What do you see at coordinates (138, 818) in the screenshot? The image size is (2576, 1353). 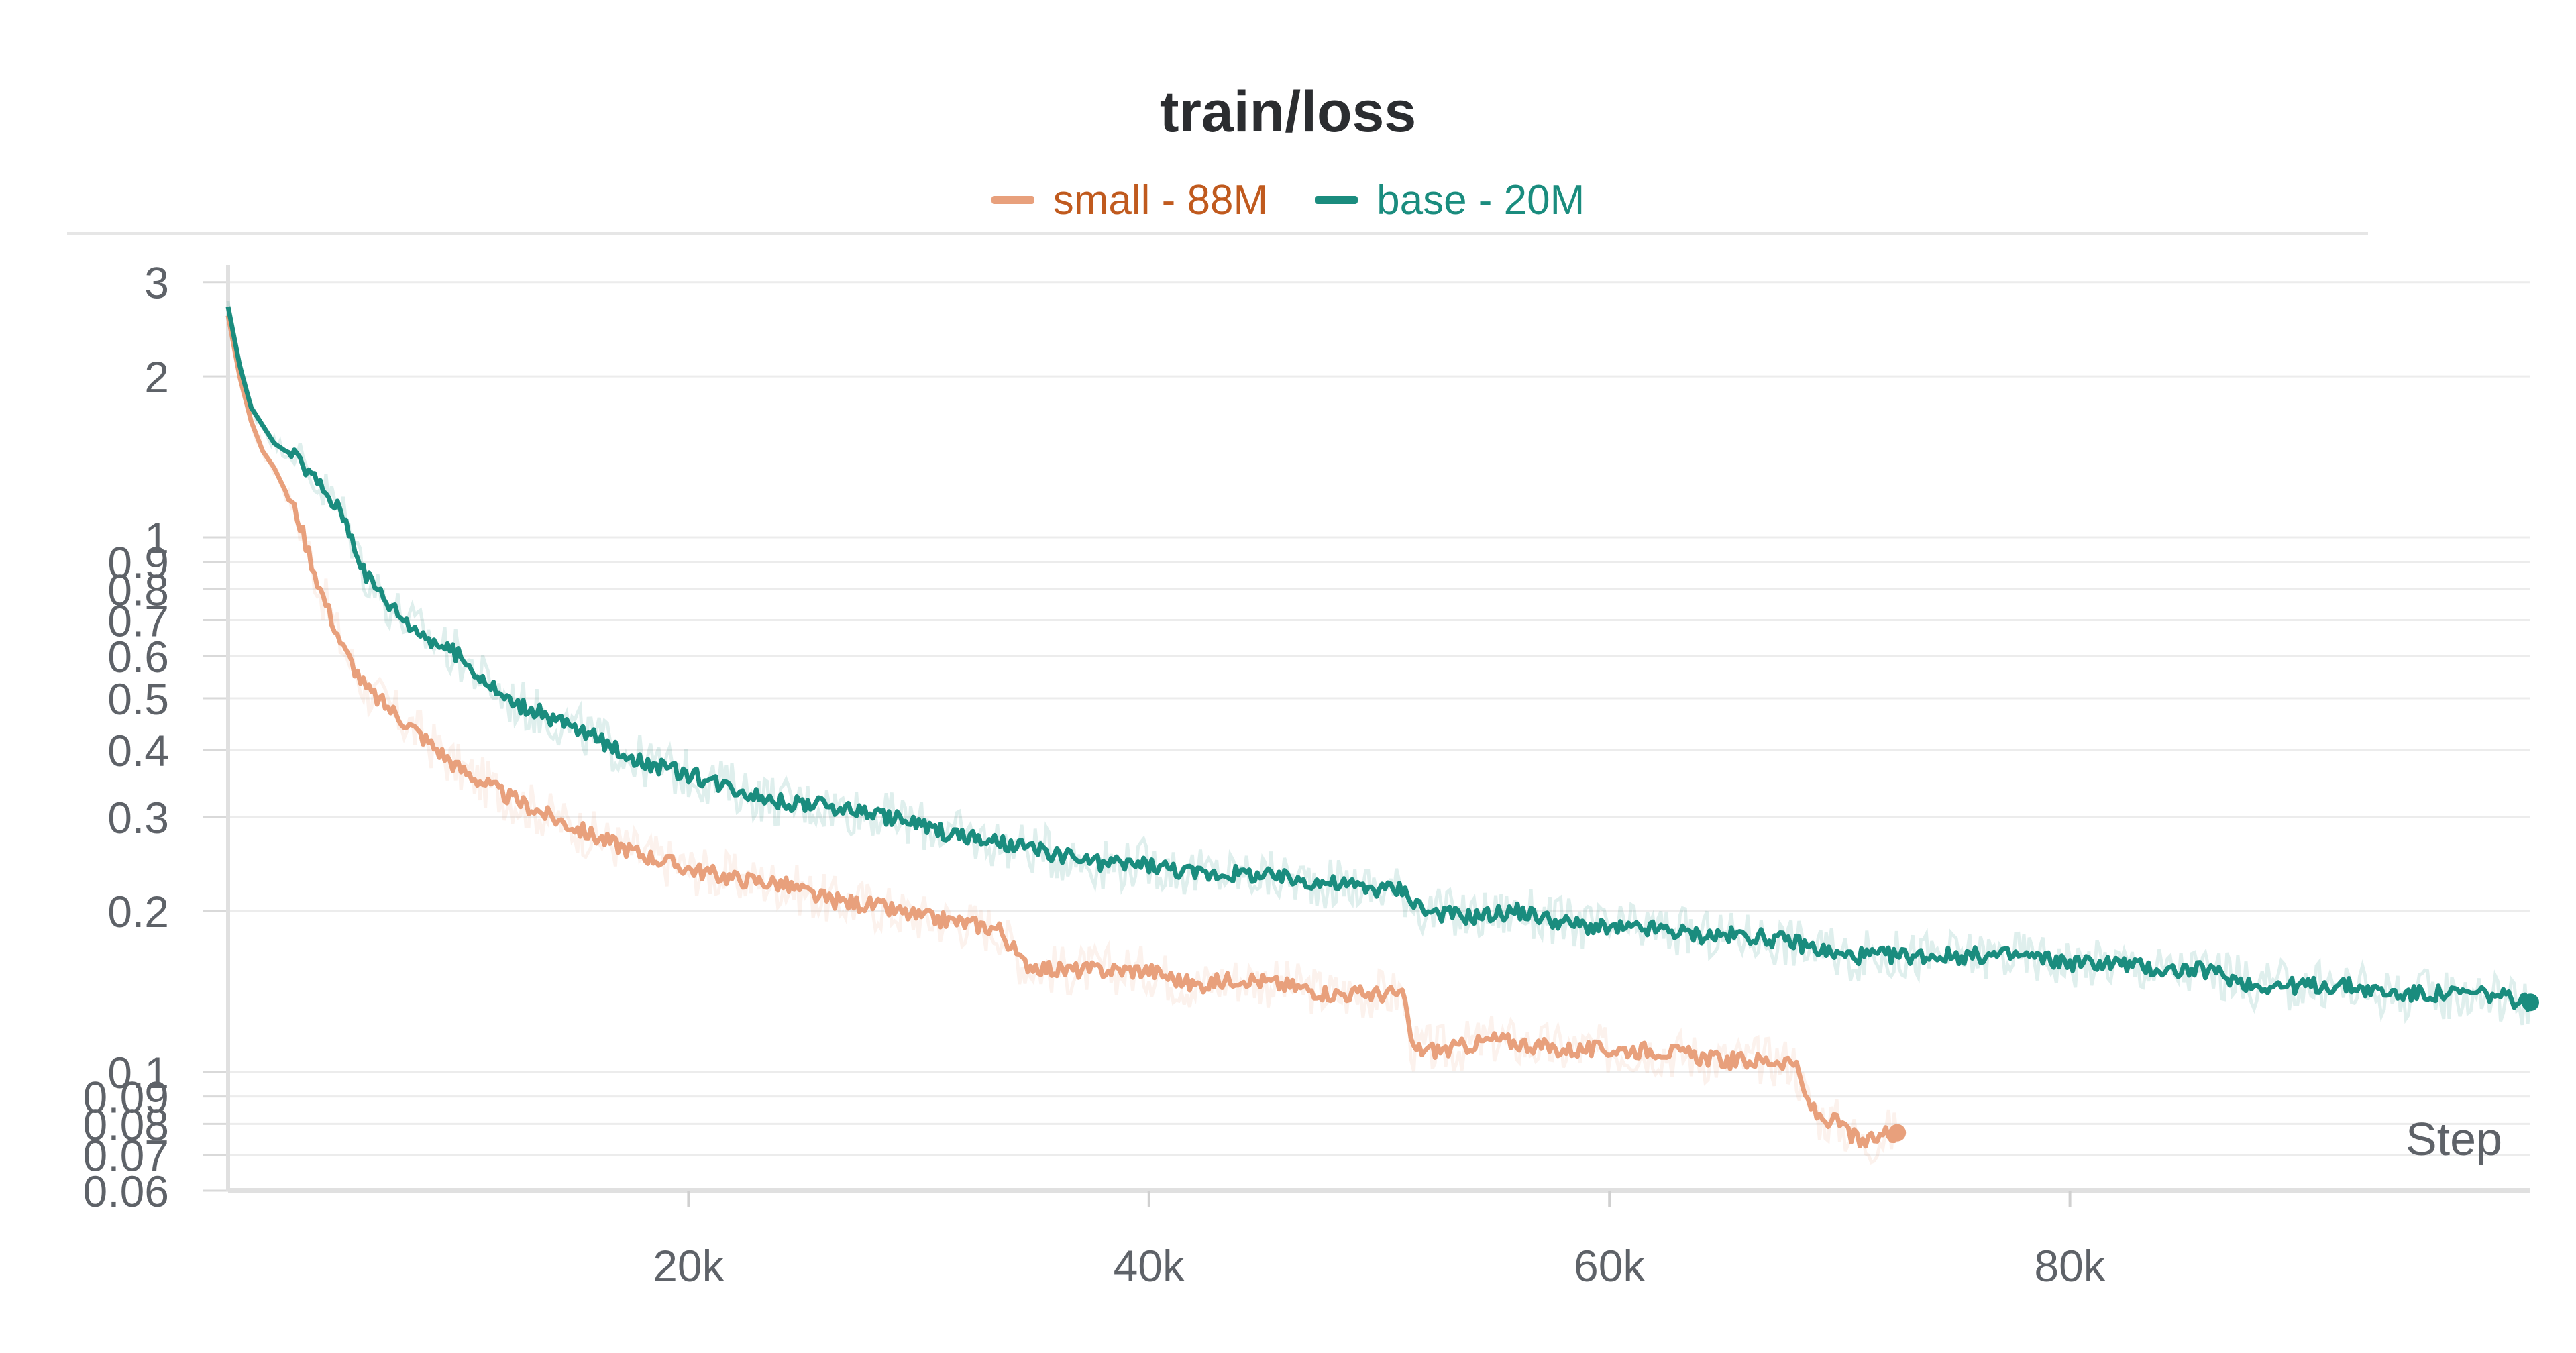 I see `y-tick-label: 0.3` at bounding box center [138, 818].